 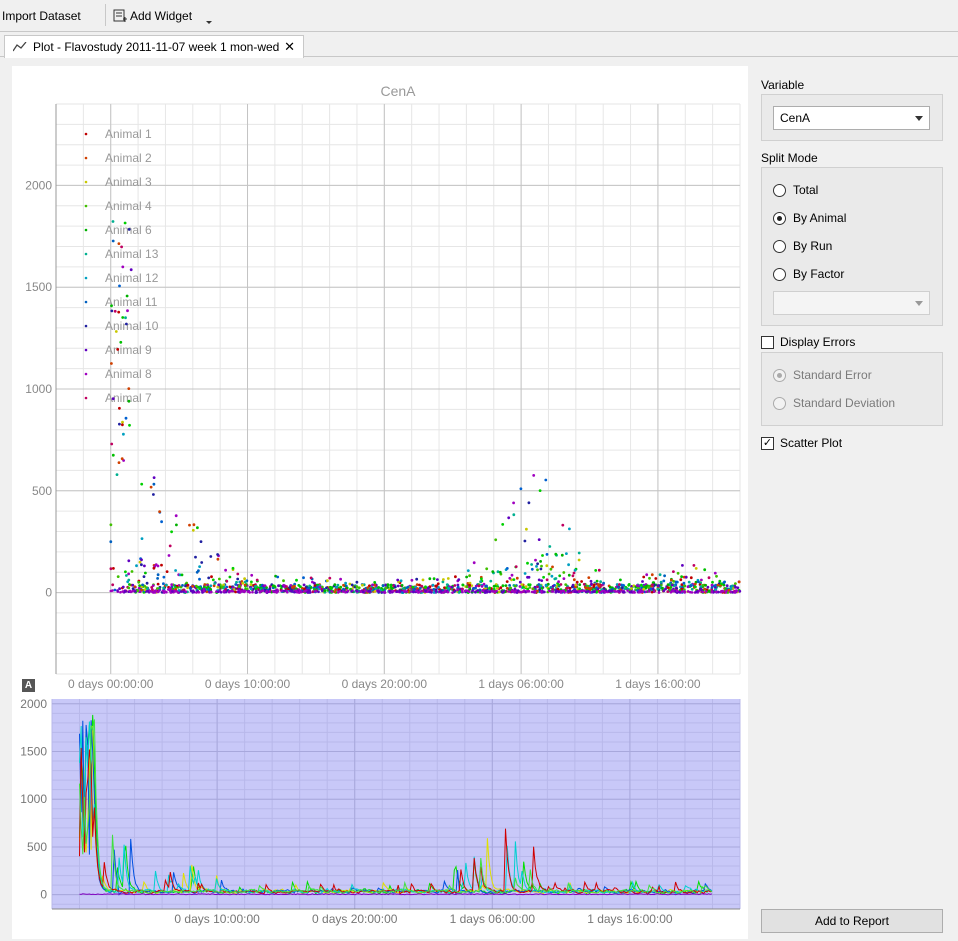 What do you see at coordinates (41, 16) in the screenshot?
I see `import-dataset-button: Import Dataset` at bounding box center [41, 16].